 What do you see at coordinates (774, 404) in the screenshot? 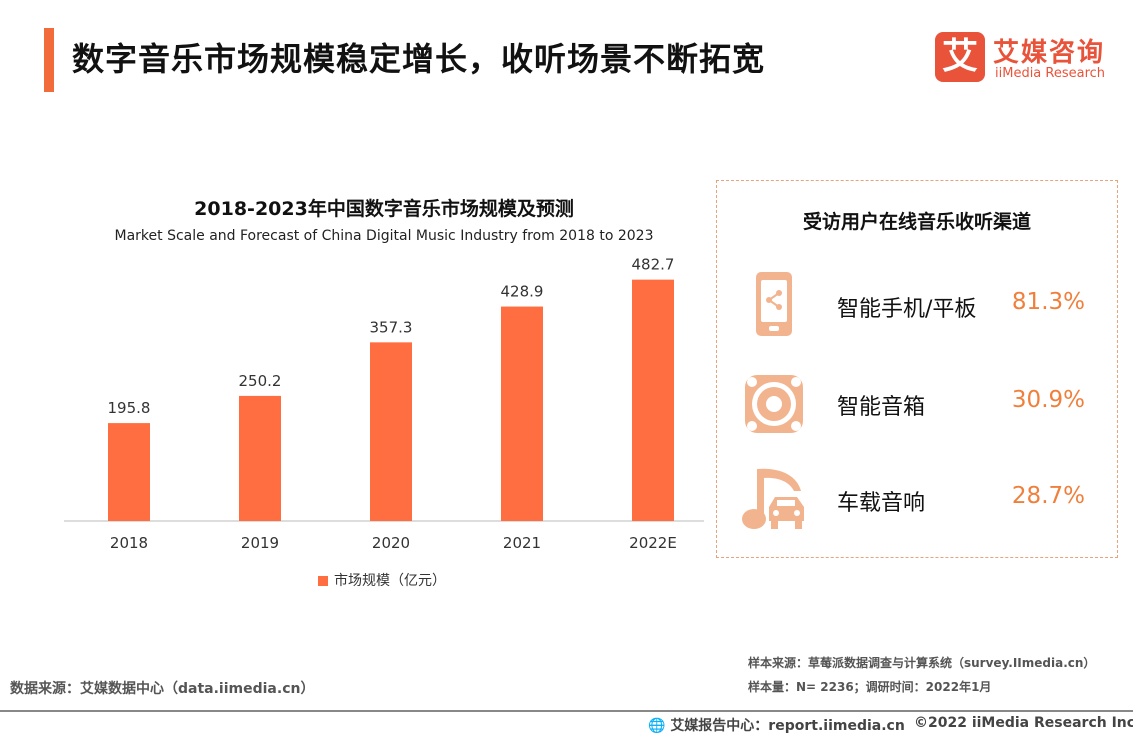
I see `speaker-icon` at bounding box center [774, 404].